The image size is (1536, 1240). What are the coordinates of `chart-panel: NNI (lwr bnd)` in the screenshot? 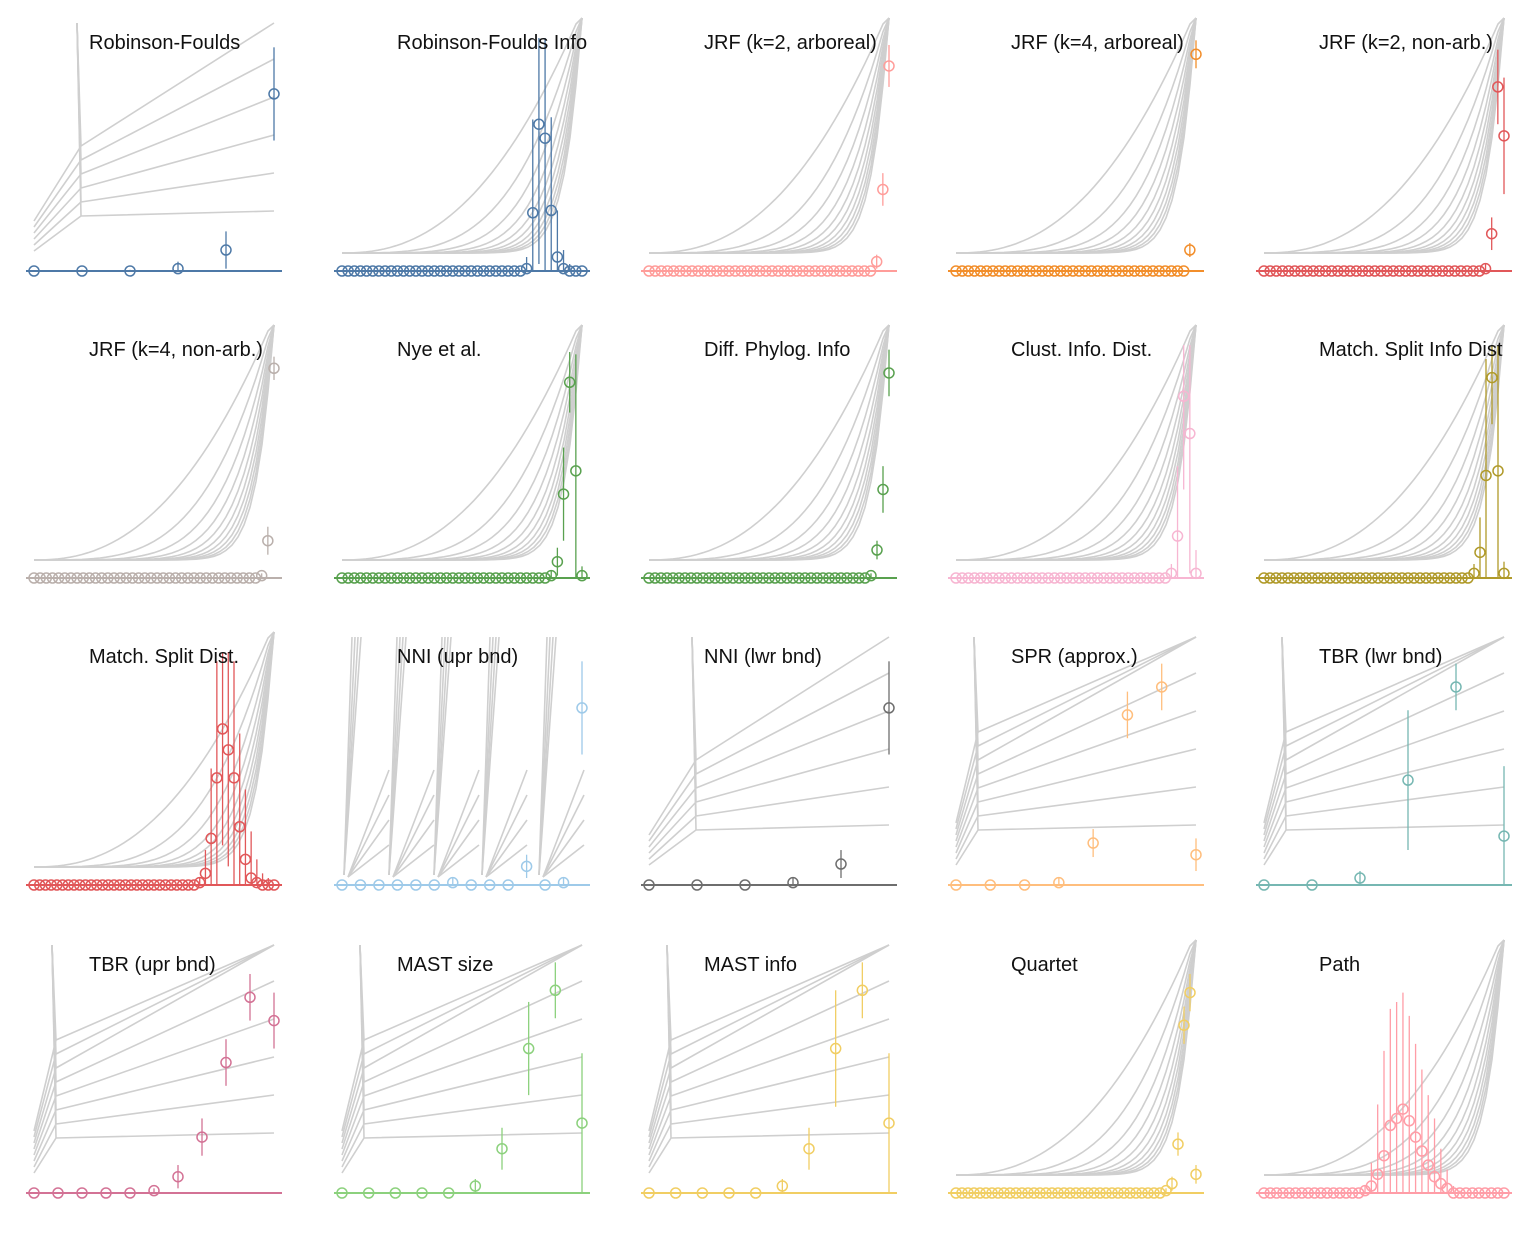 It's located at (791, 782).